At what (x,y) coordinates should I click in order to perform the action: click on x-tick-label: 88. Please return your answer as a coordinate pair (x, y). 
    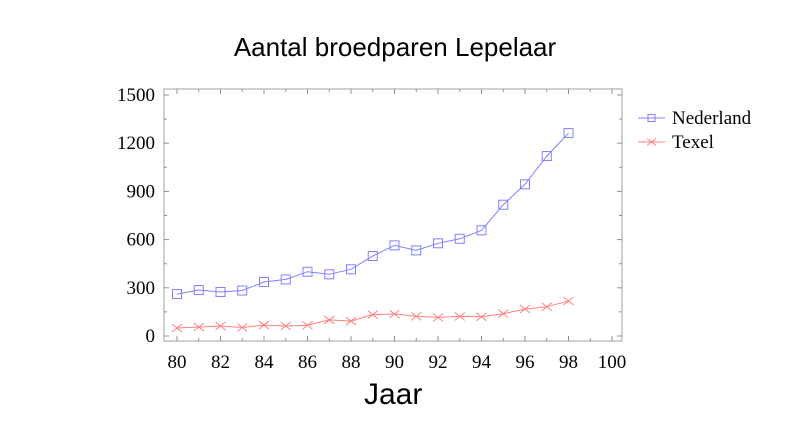
    Looking at the image, I should click on (351, 362).